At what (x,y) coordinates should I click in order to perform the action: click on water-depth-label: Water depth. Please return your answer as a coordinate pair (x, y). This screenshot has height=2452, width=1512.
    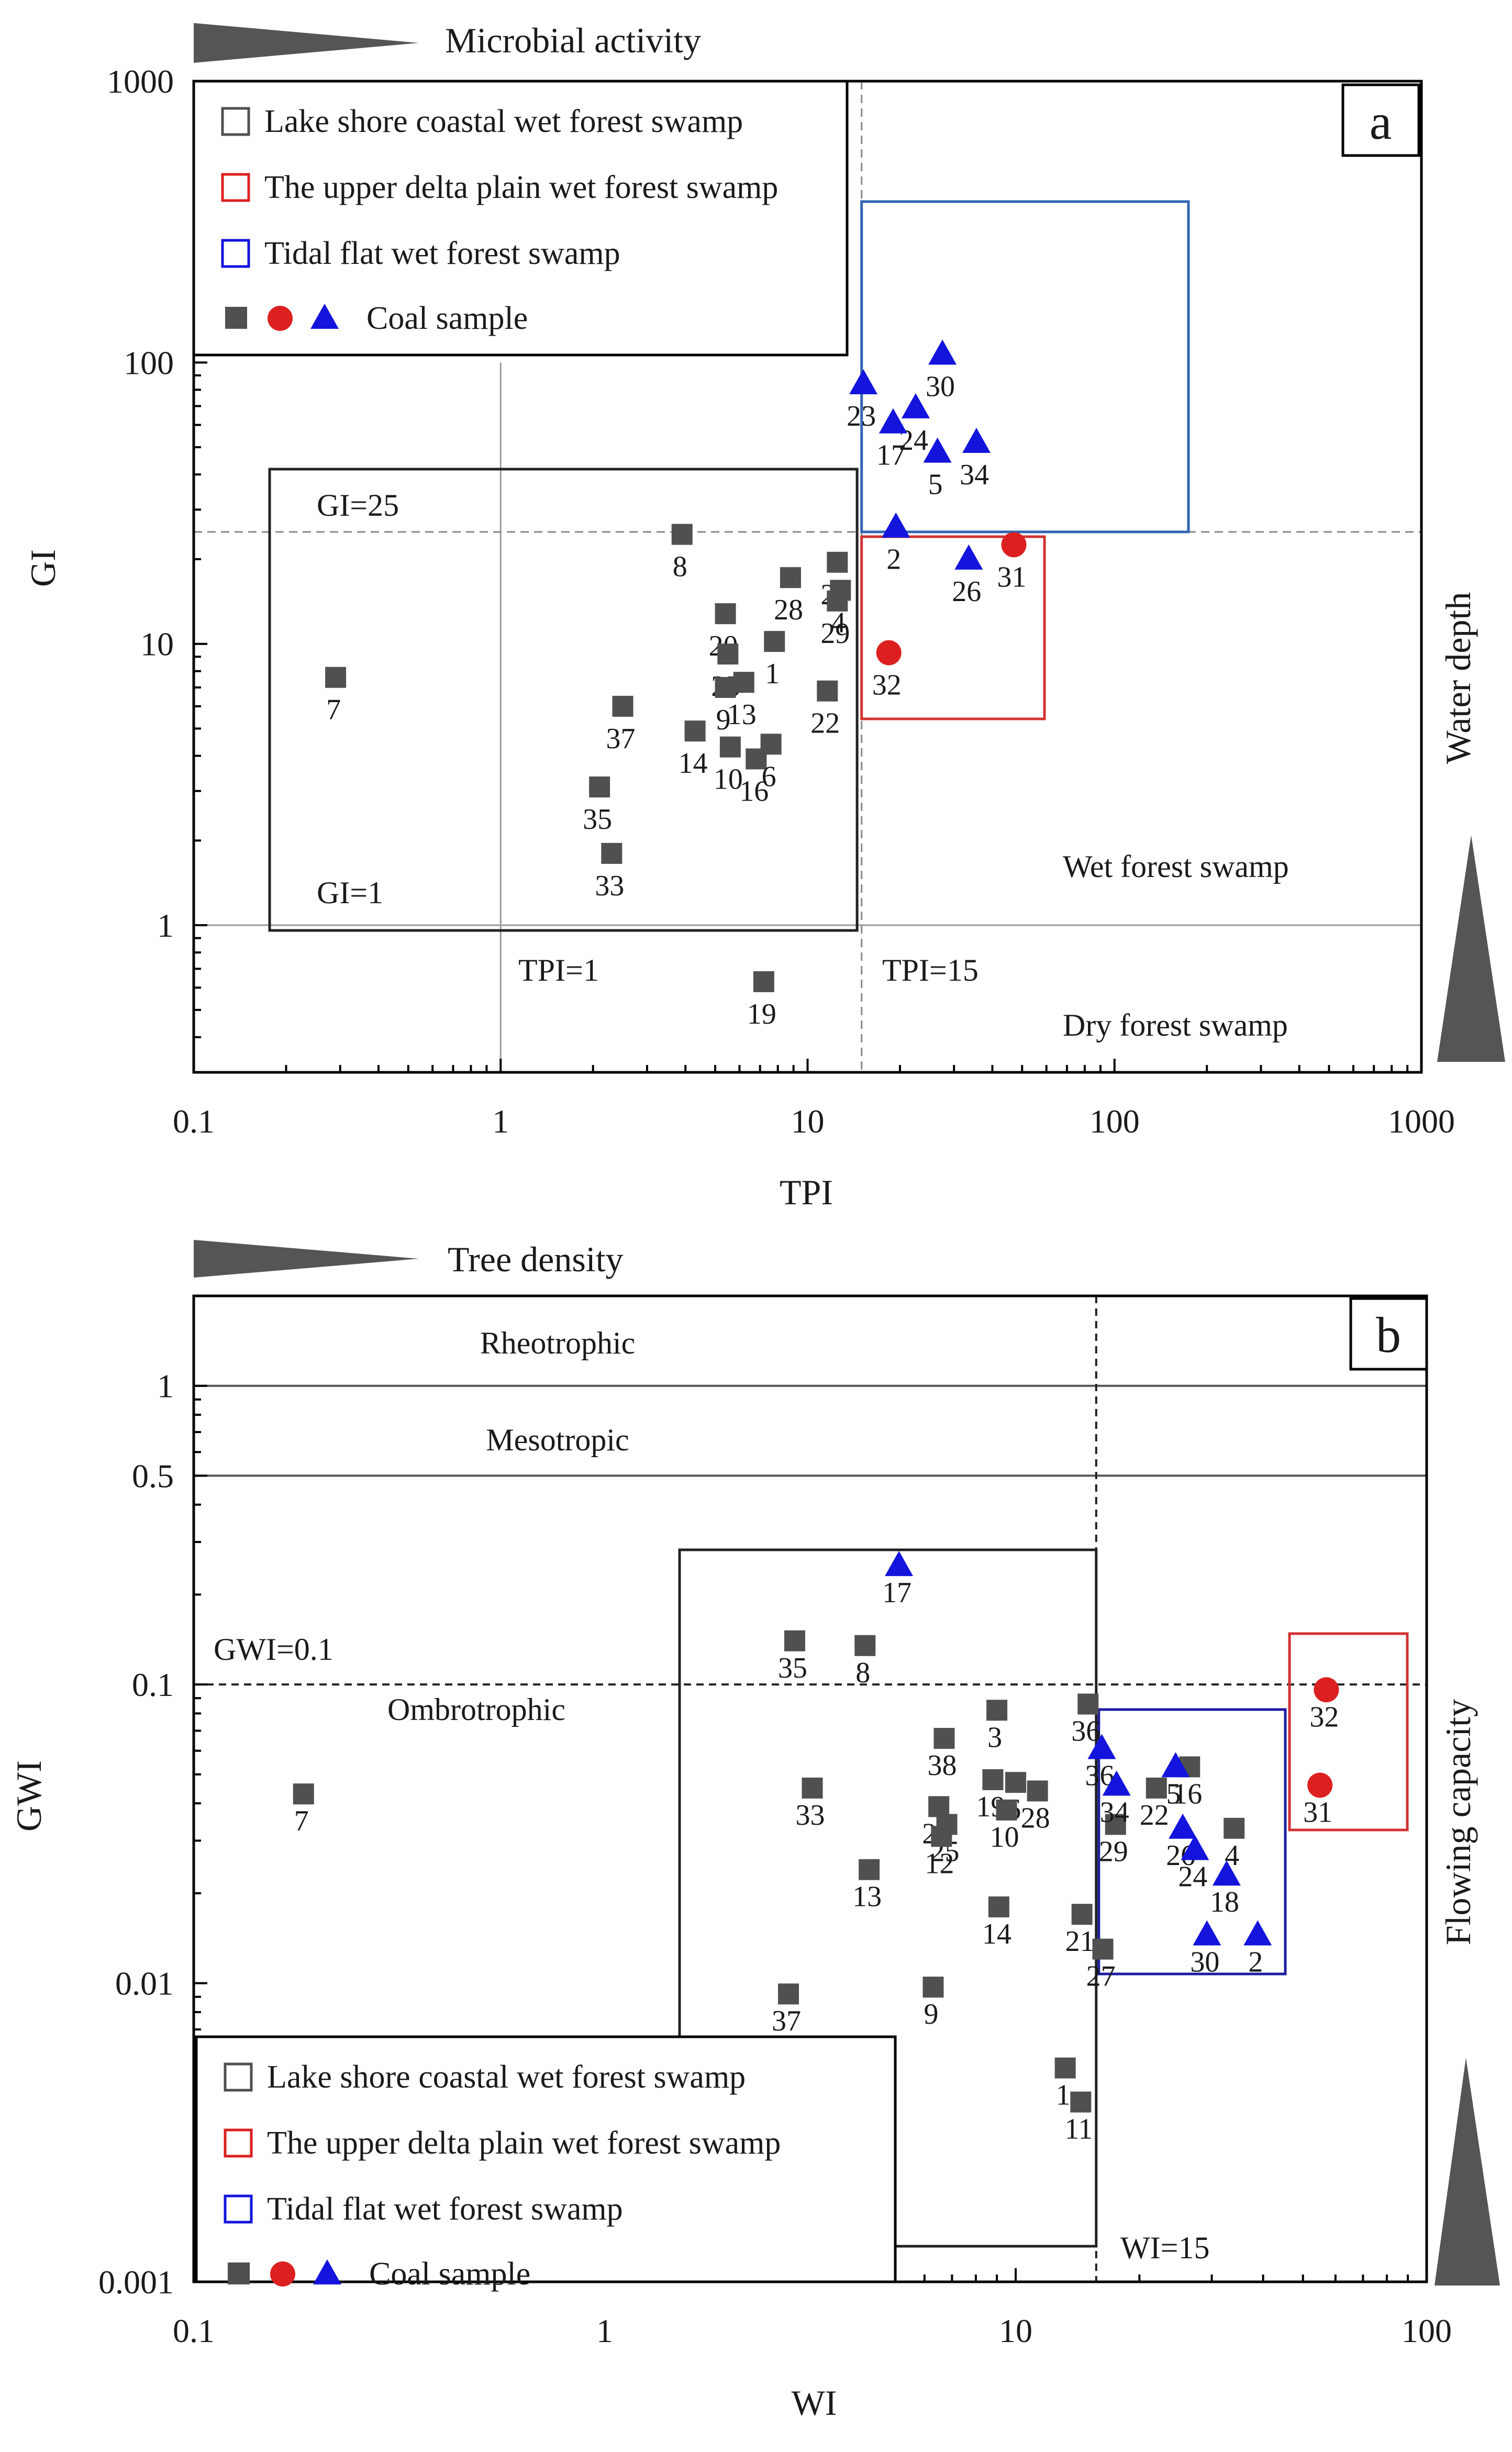
    Looking at the image, I should click on (1458, 678).